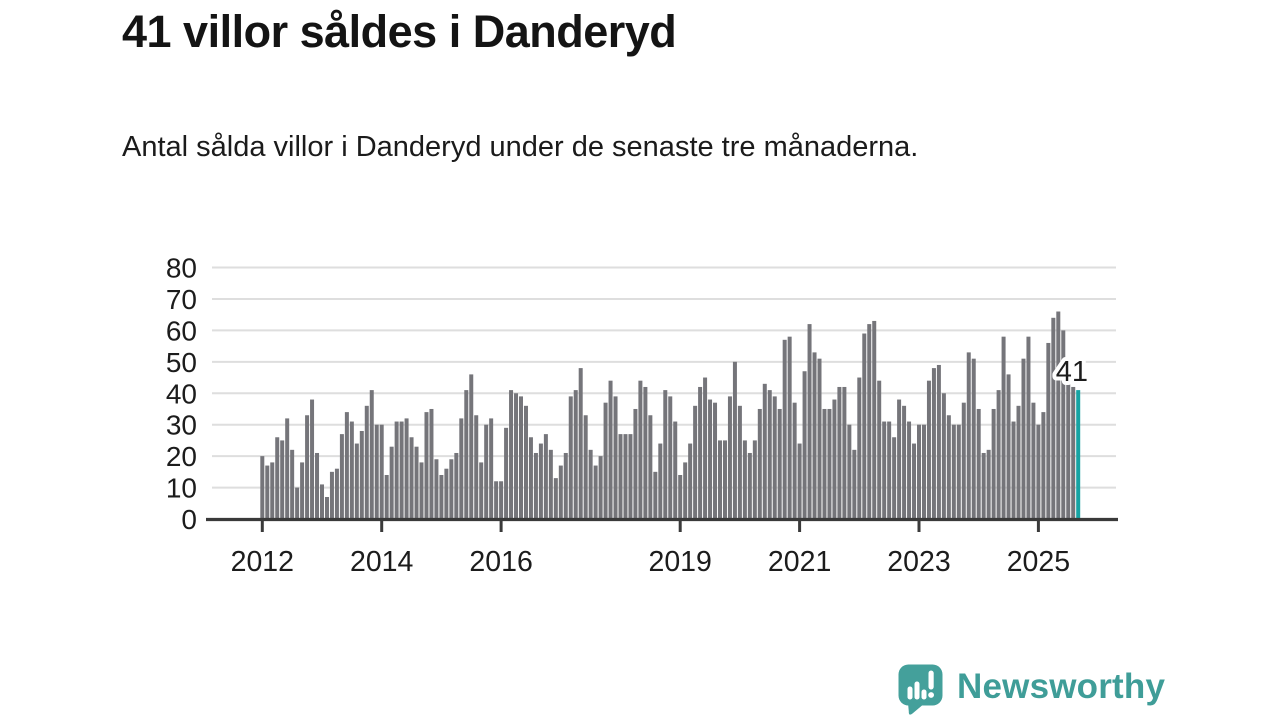  Describe the element at coordinates (181, 425) in the screenshot. I see `y-axis-label: 30` at that location.